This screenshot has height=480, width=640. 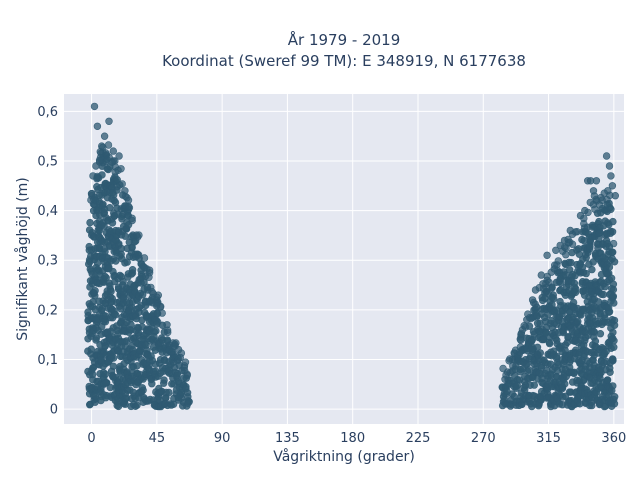 I want to click on y-tick-label: 0,6, so click(x=47, y=112).